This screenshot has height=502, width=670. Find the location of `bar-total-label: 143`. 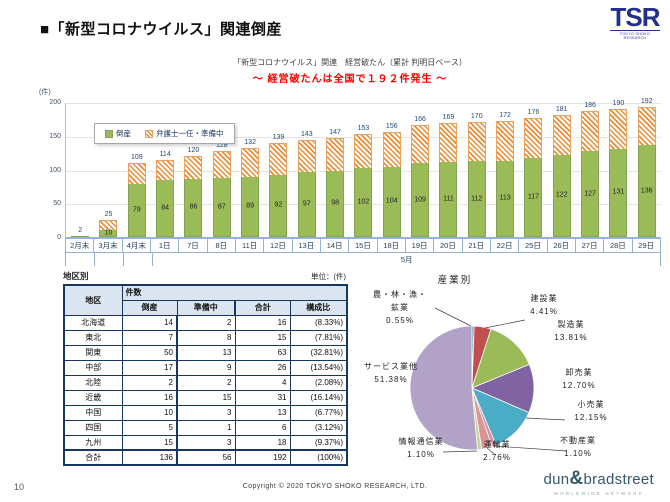

bar-total-label: 143 is located at coordinates (306, 135).